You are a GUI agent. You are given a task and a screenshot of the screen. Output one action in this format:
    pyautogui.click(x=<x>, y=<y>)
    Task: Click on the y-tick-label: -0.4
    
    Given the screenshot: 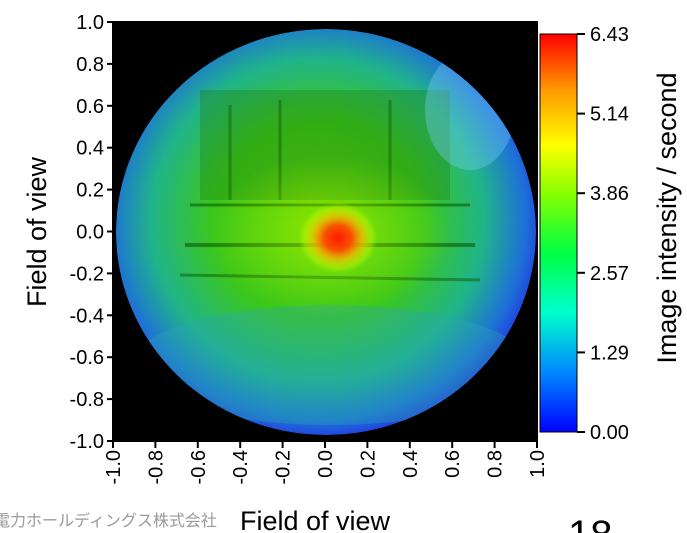 What is the action you would take?
    pyautogui.click(x=87, y=316)
    